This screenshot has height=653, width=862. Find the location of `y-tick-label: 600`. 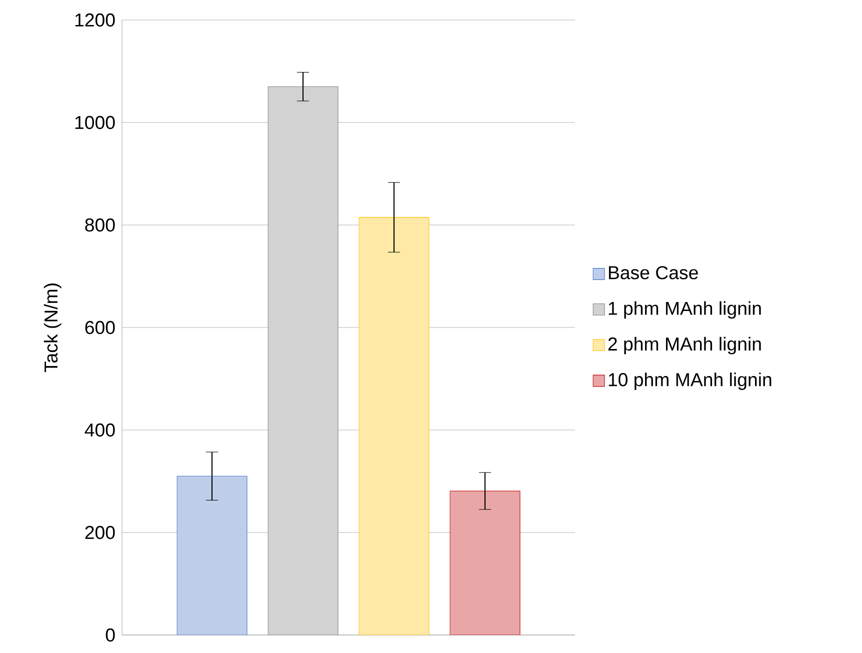

y-tick-label: 600 is located at coordinates (100, 327).